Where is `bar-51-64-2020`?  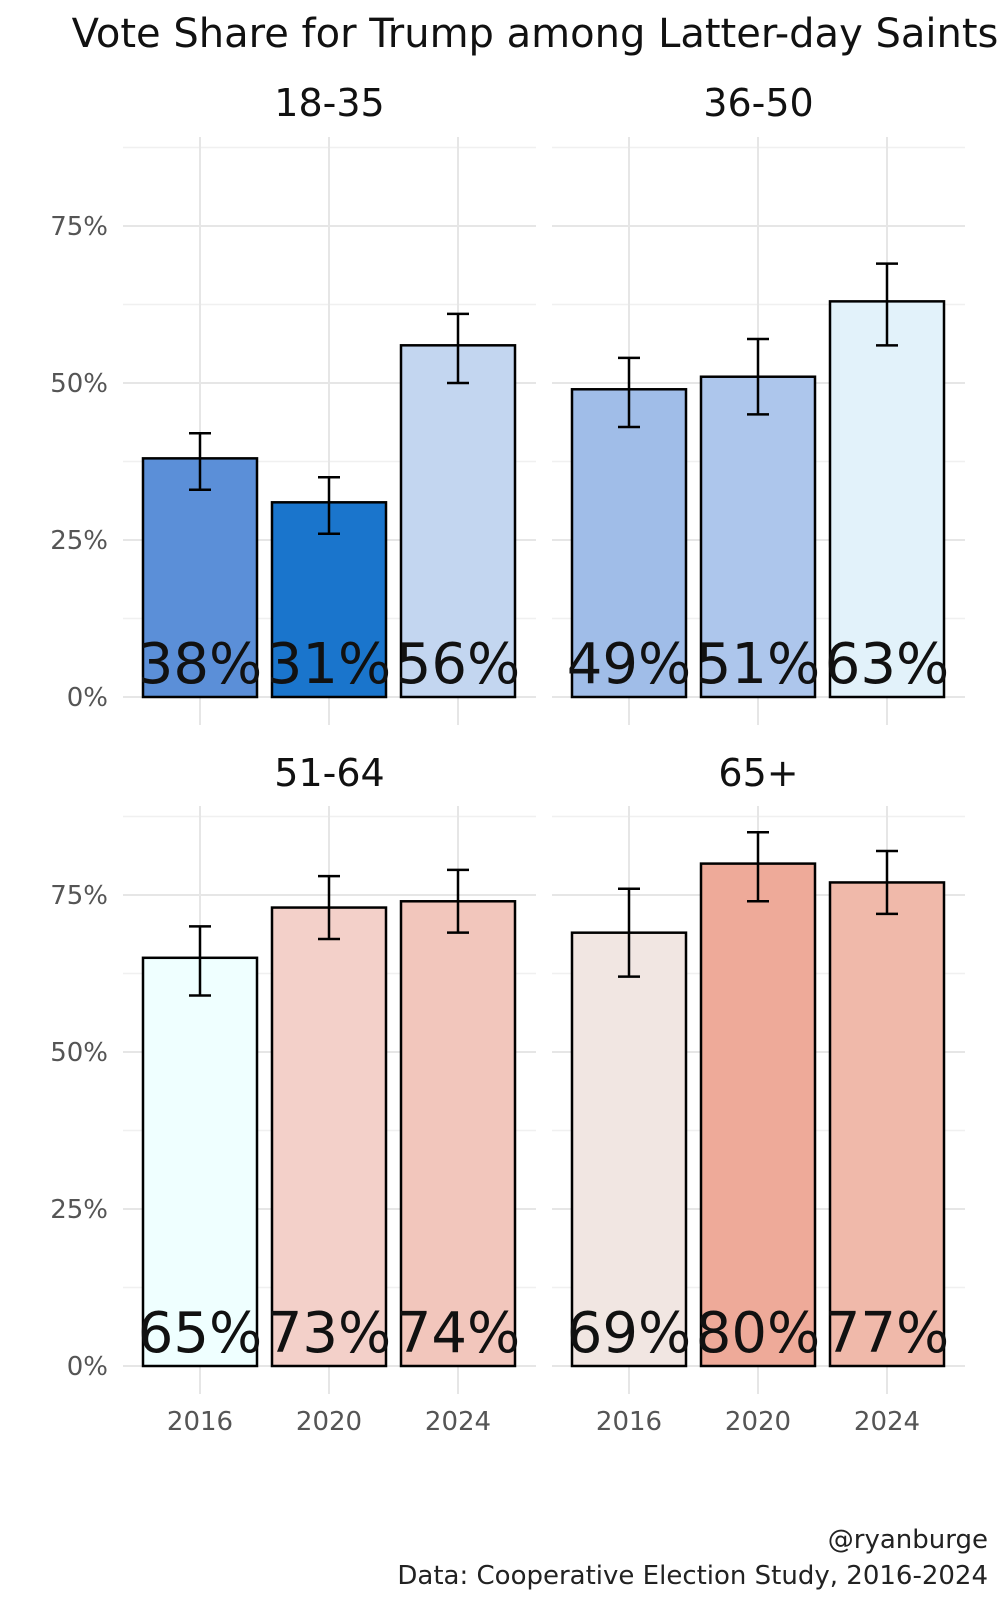
bar-51-64-2020 is located at coordinates (329, 1137).